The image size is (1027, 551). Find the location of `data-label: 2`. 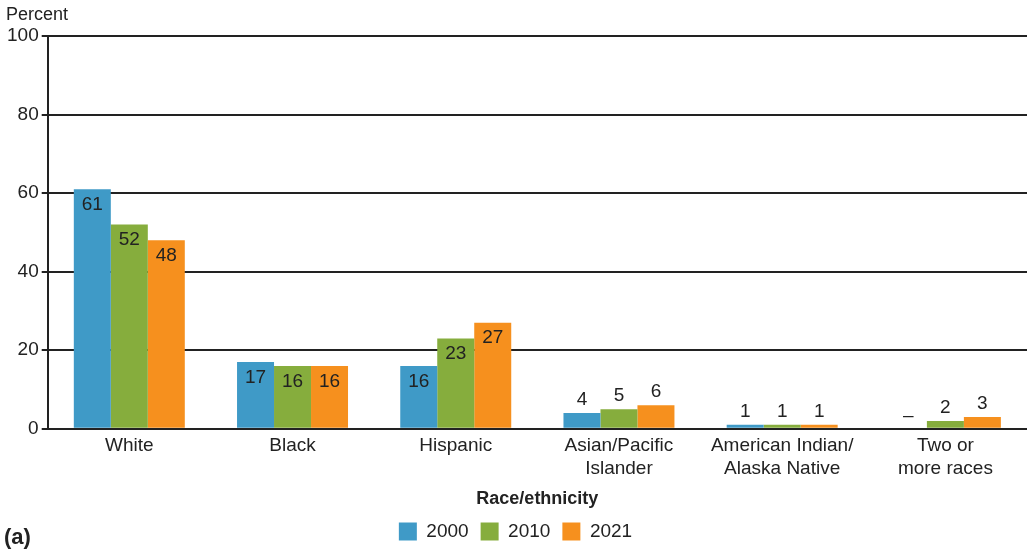

data-label: 2 is located at coordinates (945, 406).